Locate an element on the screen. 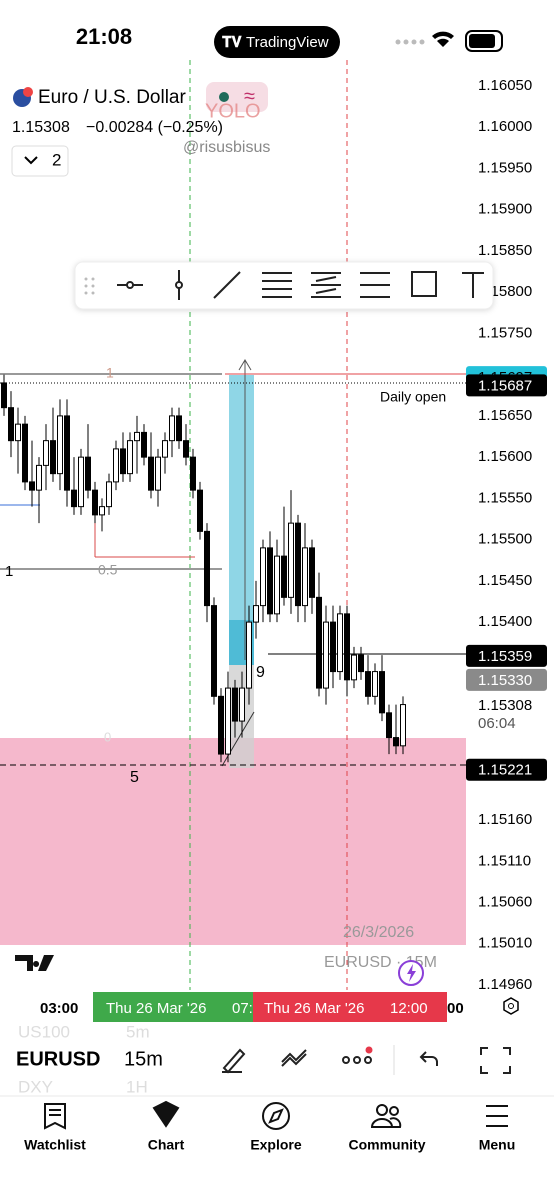  price-tag-label: 1.15330 is located at coordinates (505, 680).